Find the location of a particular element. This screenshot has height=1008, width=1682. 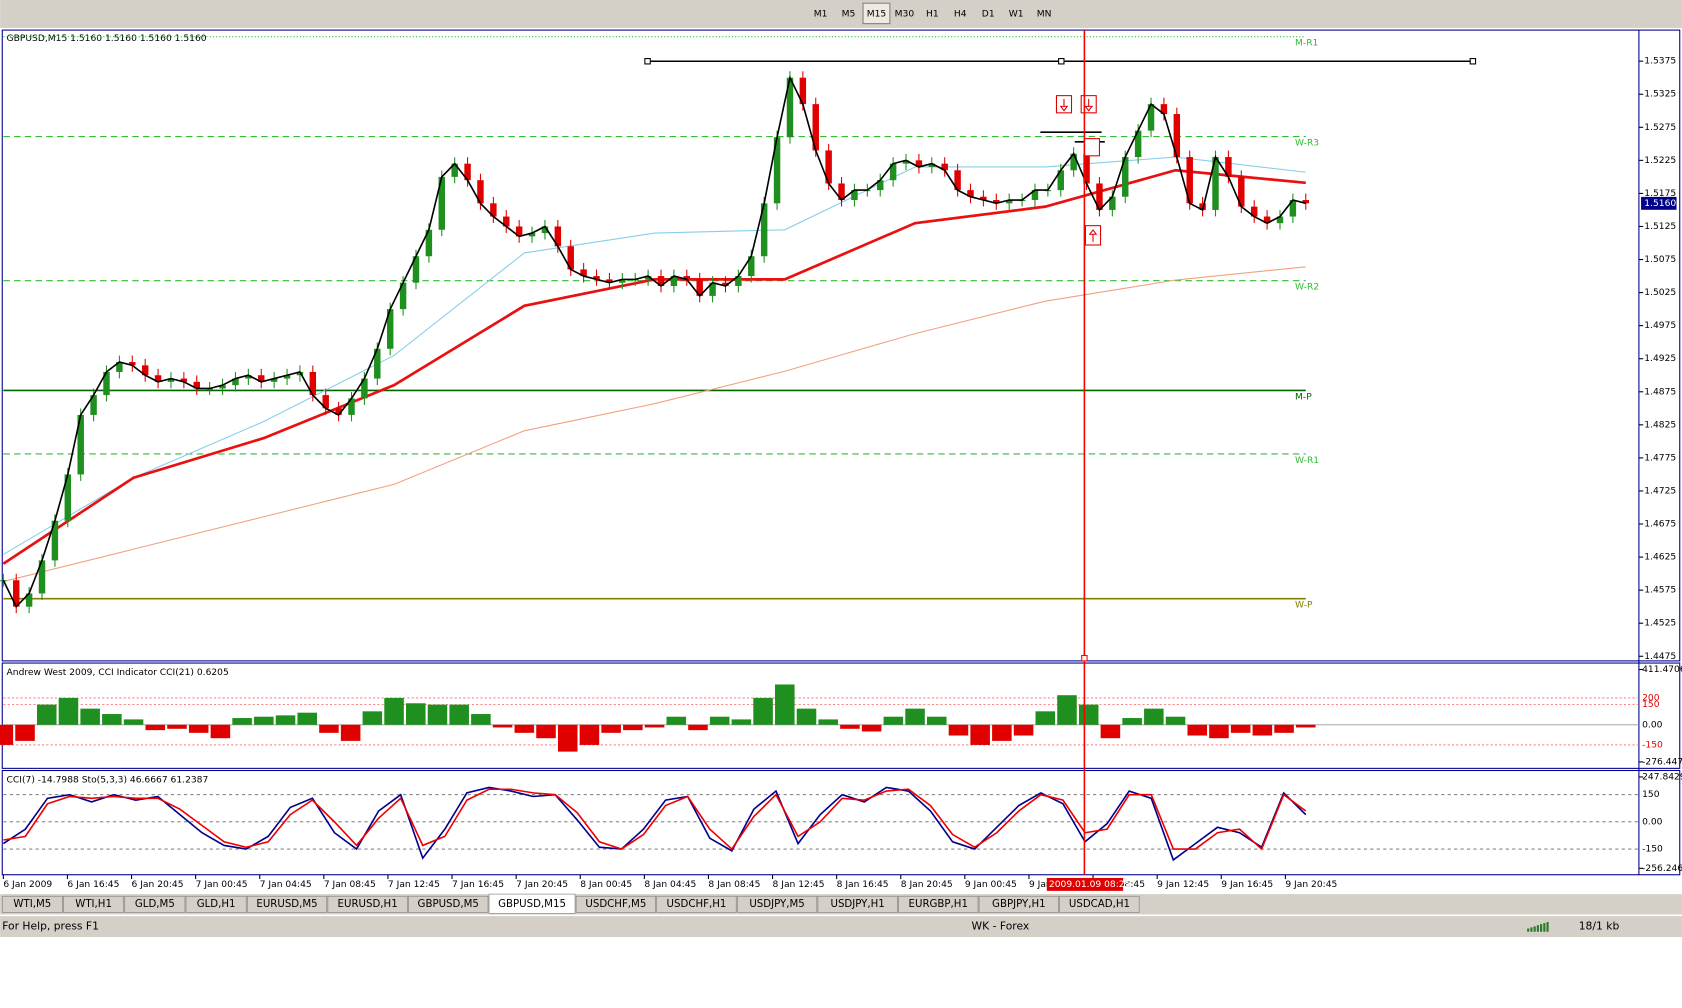

timeframe-label: H1 is located at coordinates (932, 14).